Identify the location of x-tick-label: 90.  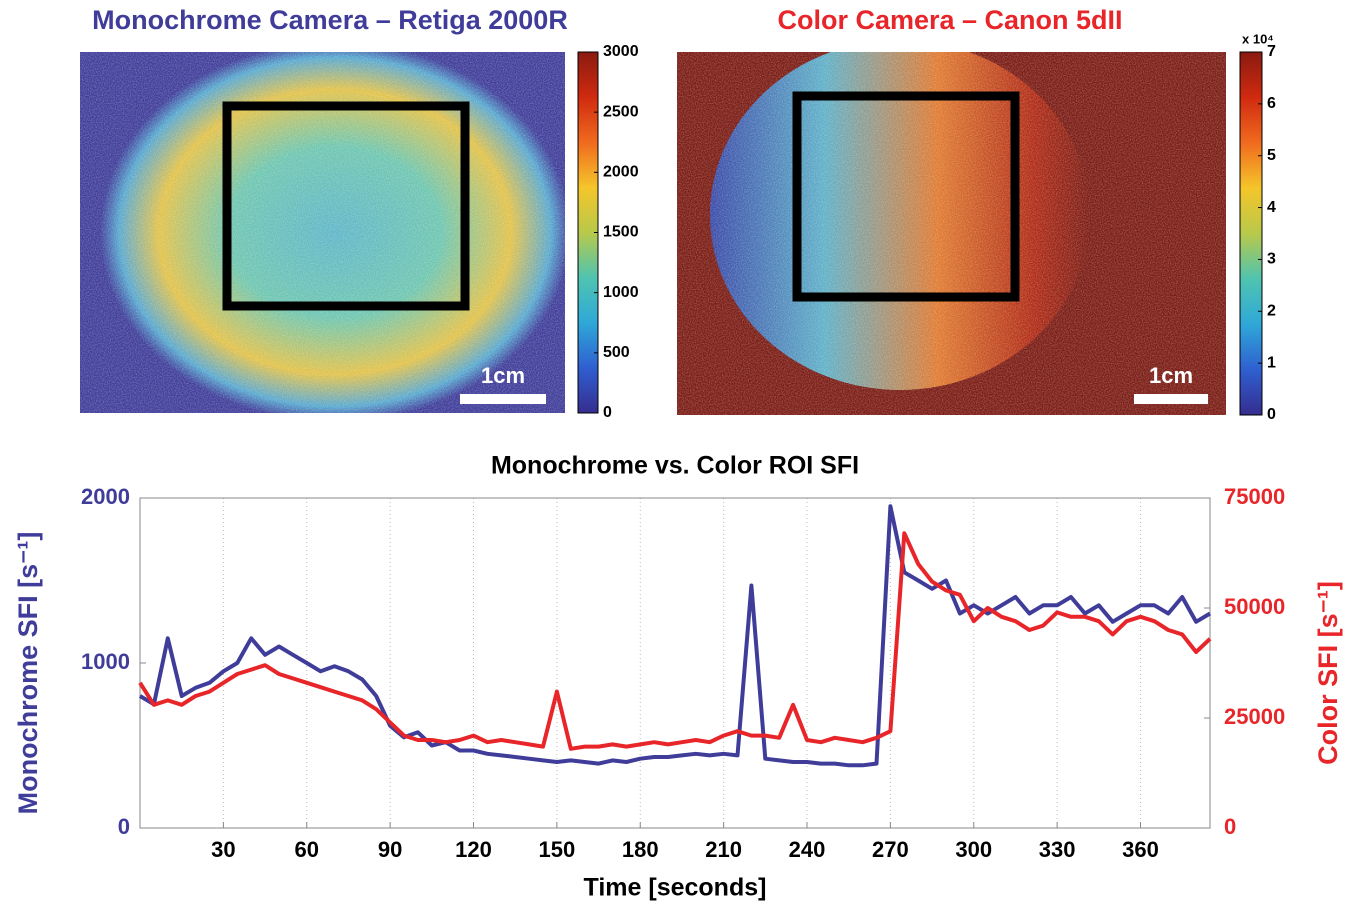
(390, 849).